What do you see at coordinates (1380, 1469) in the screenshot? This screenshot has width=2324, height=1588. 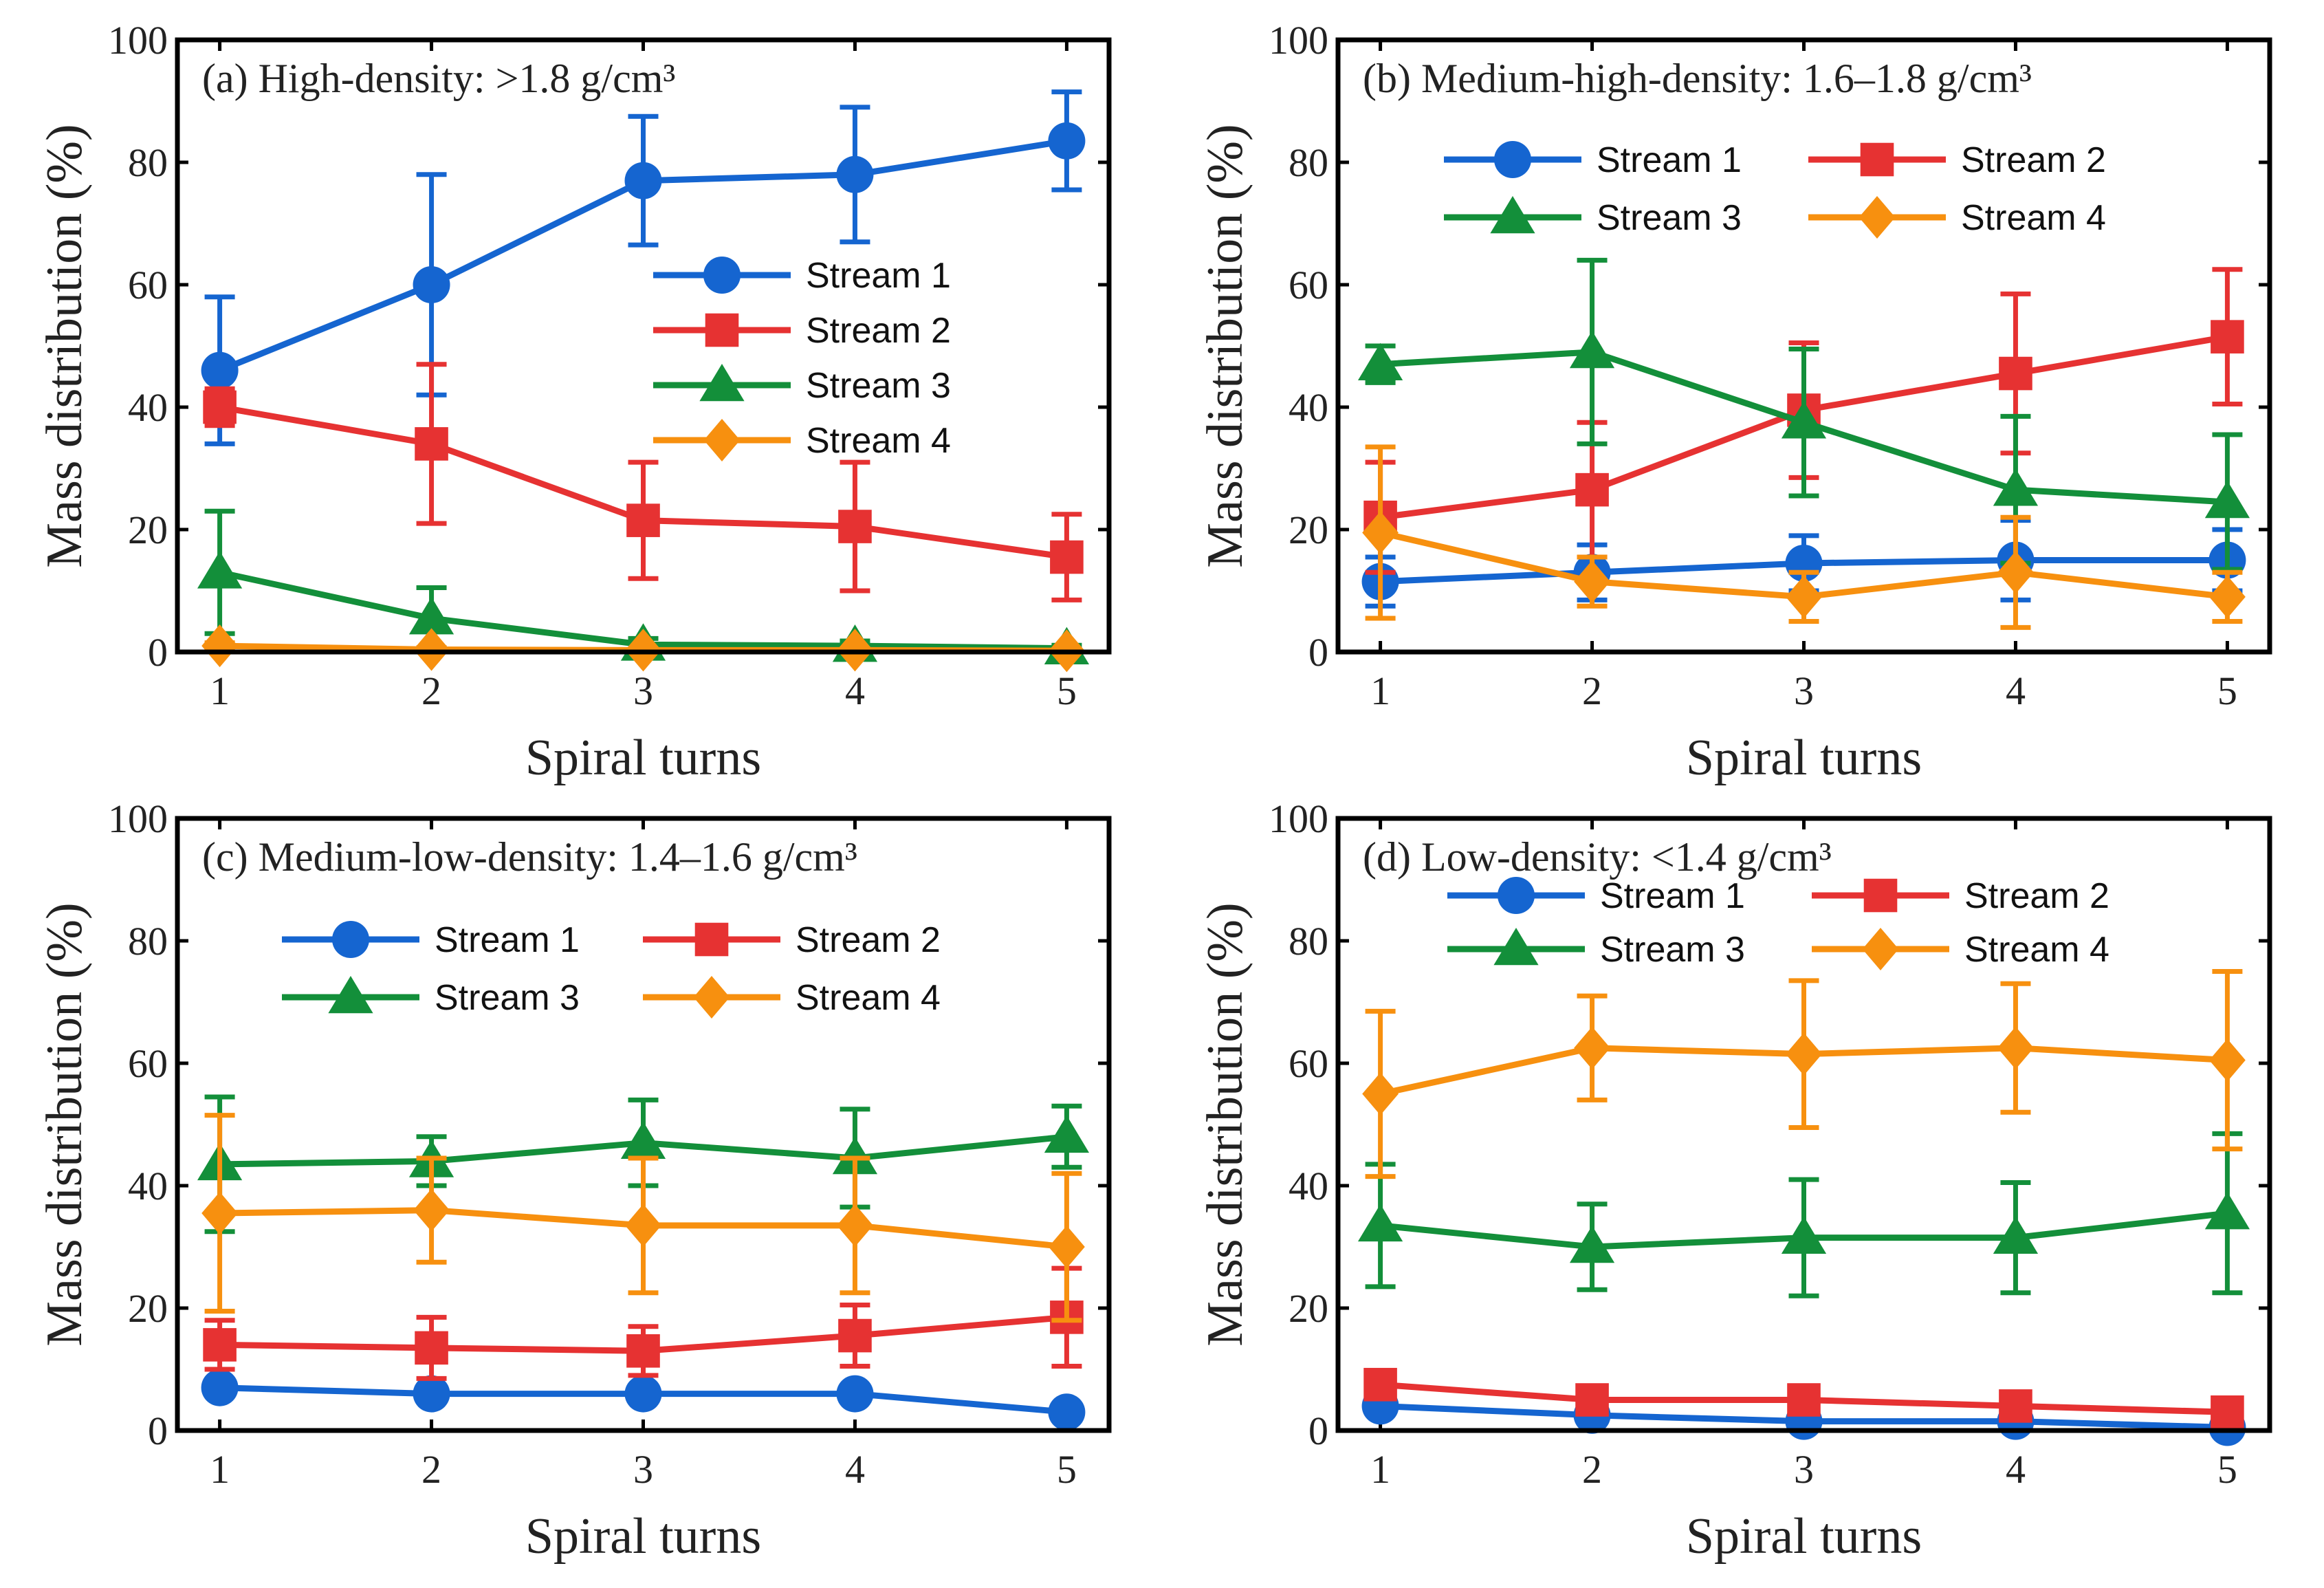 I see `x-tick-label: 1` at bounding box center [1380, 1469].